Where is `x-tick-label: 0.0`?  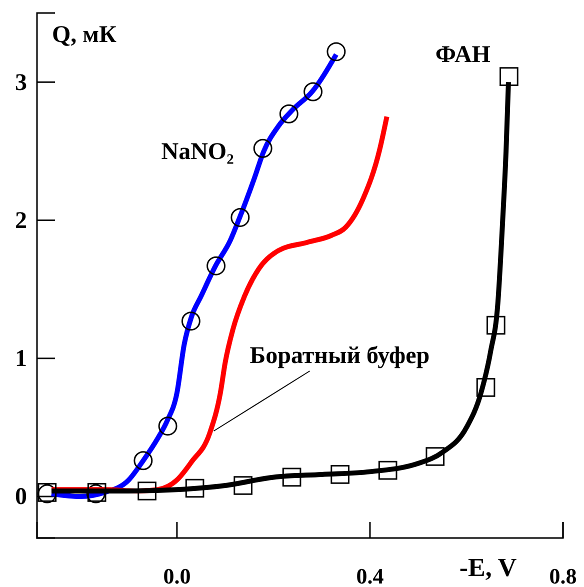
x-tick-label: 0.0 is located at coordinates (177, 575).